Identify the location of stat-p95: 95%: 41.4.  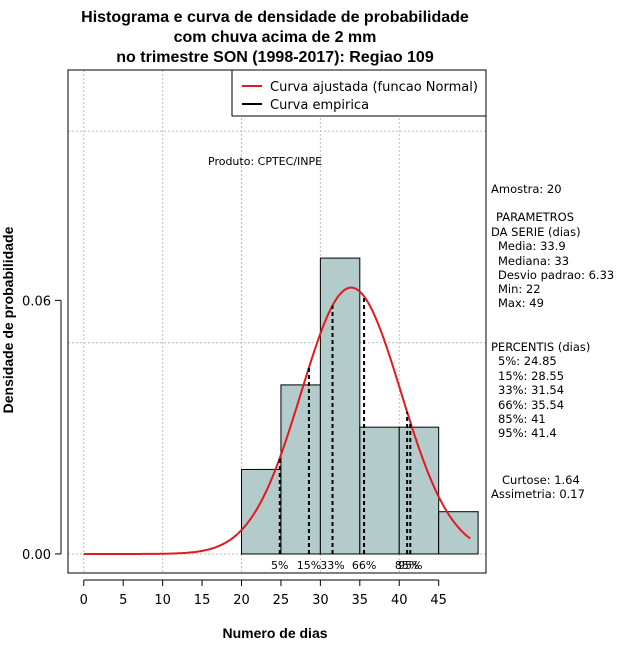
(527, 433).